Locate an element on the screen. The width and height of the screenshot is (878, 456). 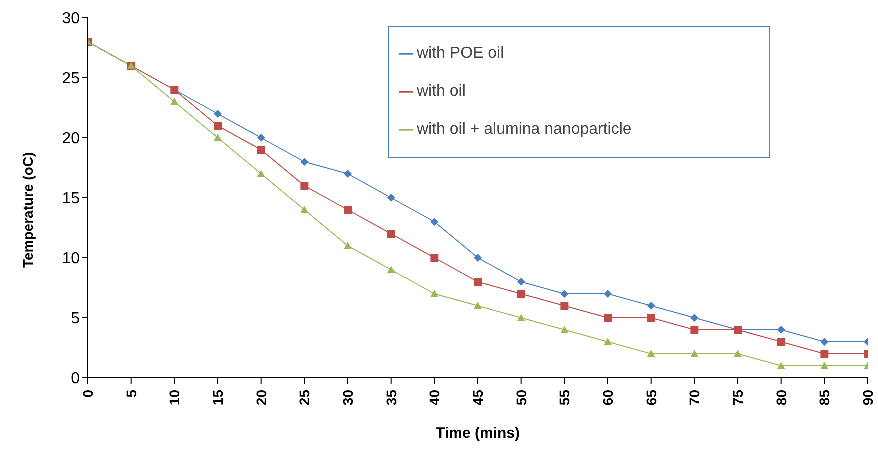
x-tick-label: 20 is located at coordinates (261, 398).